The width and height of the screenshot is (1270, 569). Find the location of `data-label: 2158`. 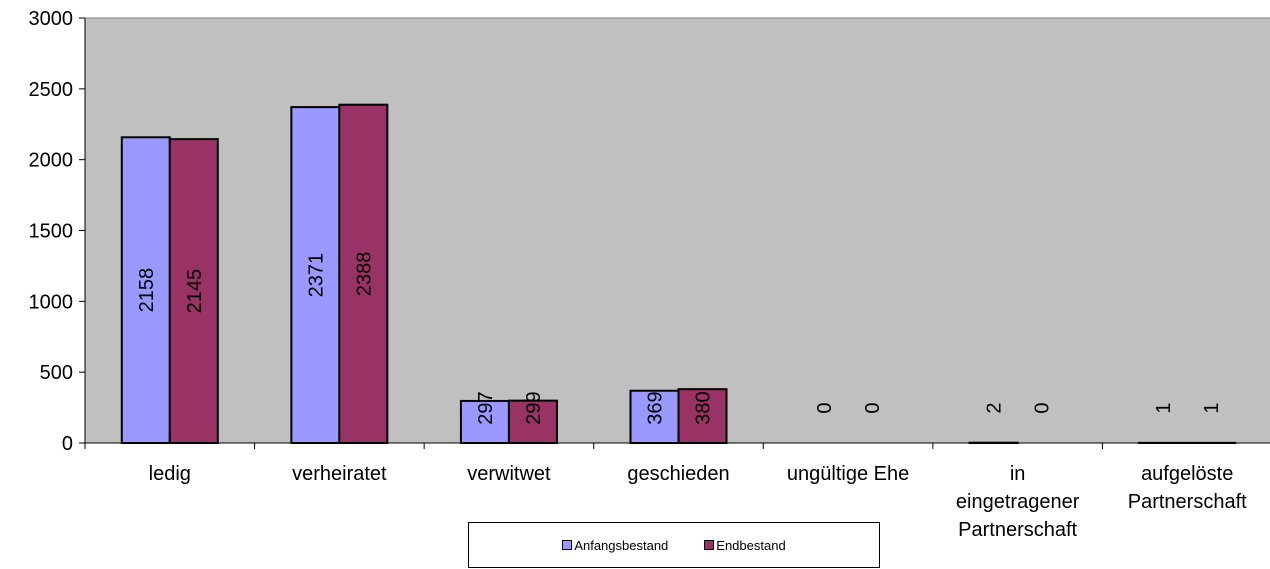

data-label: 2158 is located at coordinates (147, 290).